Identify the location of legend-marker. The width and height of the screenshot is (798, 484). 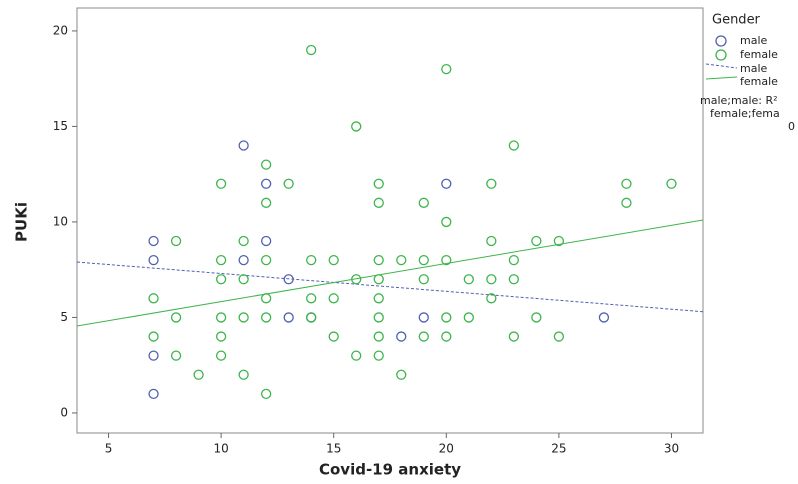
(721, 55).